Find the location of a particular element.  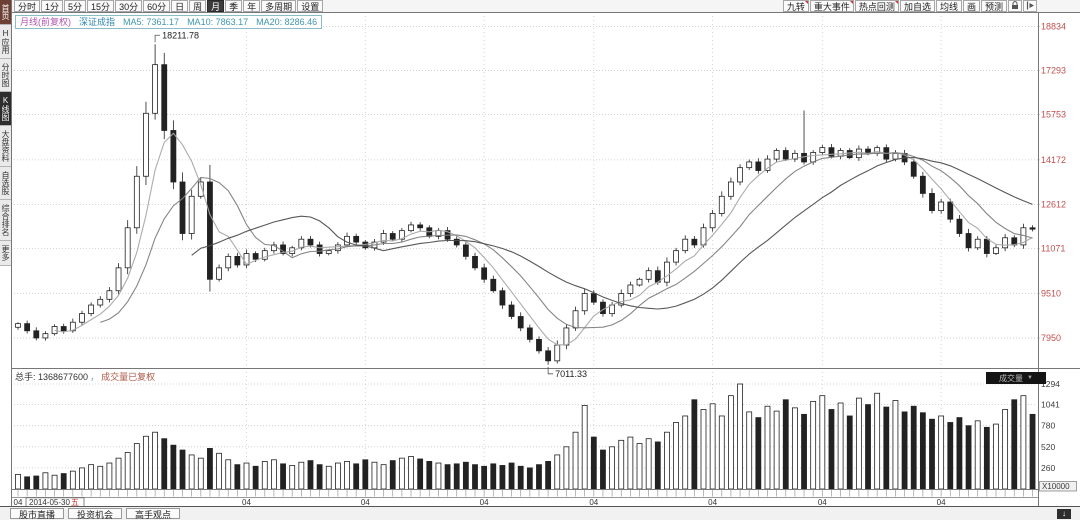

collapse-panel-button is located at coordinates (1030, 6).